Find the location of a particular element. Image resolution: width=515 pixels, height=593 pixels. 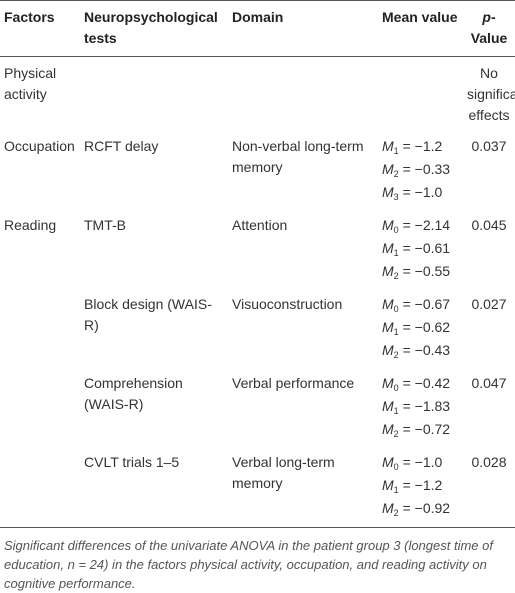

p-value-cell: 0.047 is located at coordinates (489, 383).